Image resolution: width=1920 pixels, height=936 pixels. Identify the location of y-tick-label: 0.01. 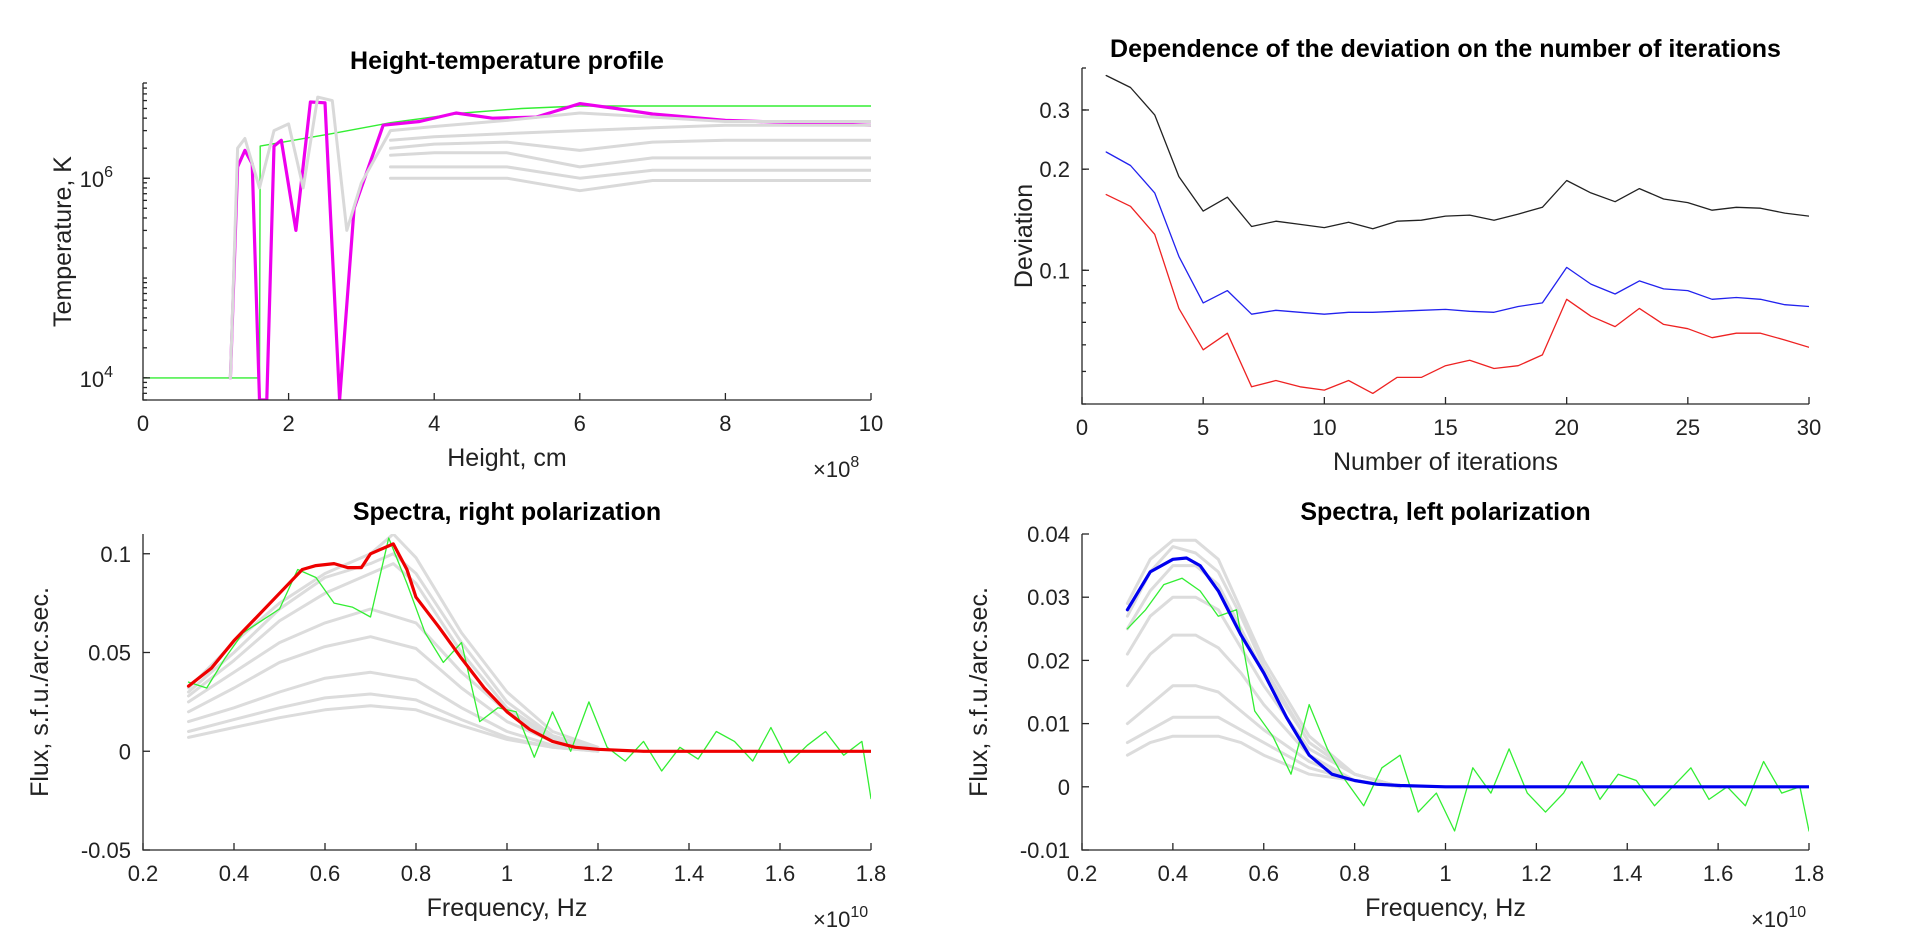
(1048, 724).